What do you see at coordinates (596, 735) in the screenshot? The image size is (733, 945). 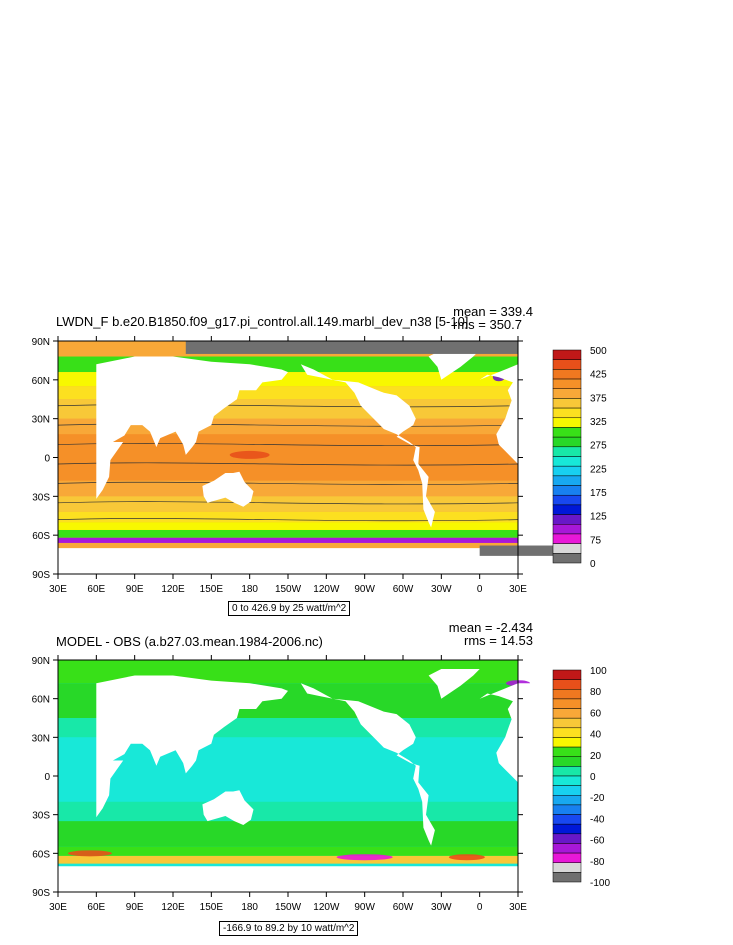 I see `colorbar-label: 40` at bounding box center [596, 735].